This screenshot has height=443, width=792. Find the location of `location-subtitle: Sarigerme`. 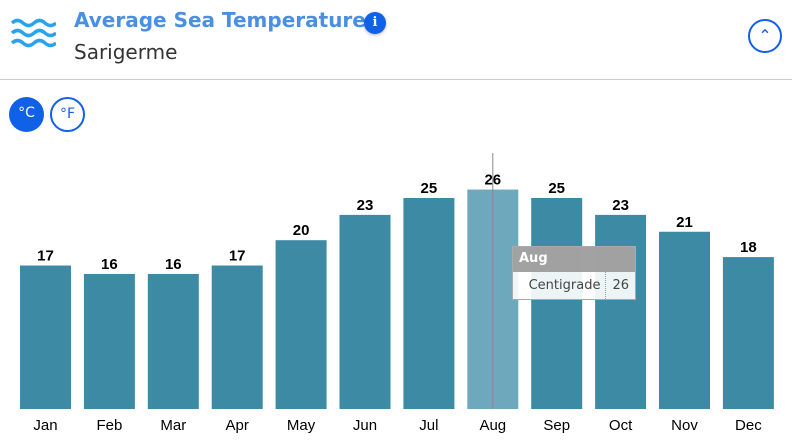

location-subtitle: Sarigerme is located at coordinates (126, 52).